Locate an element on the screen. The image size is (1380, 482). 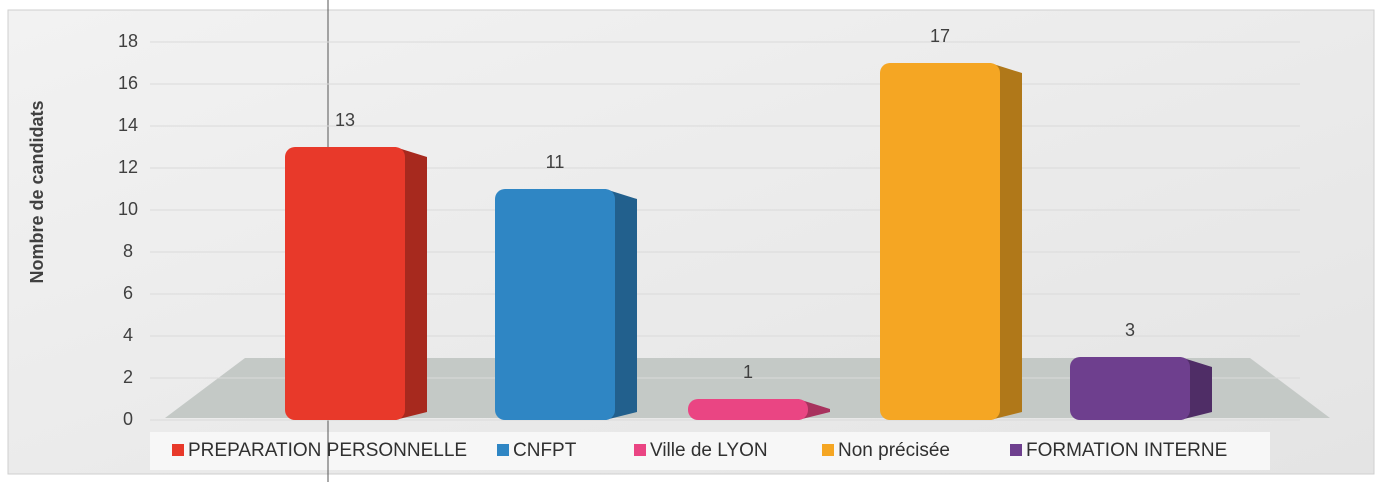
bar-group: 13 is located at coordinates (356, 265).